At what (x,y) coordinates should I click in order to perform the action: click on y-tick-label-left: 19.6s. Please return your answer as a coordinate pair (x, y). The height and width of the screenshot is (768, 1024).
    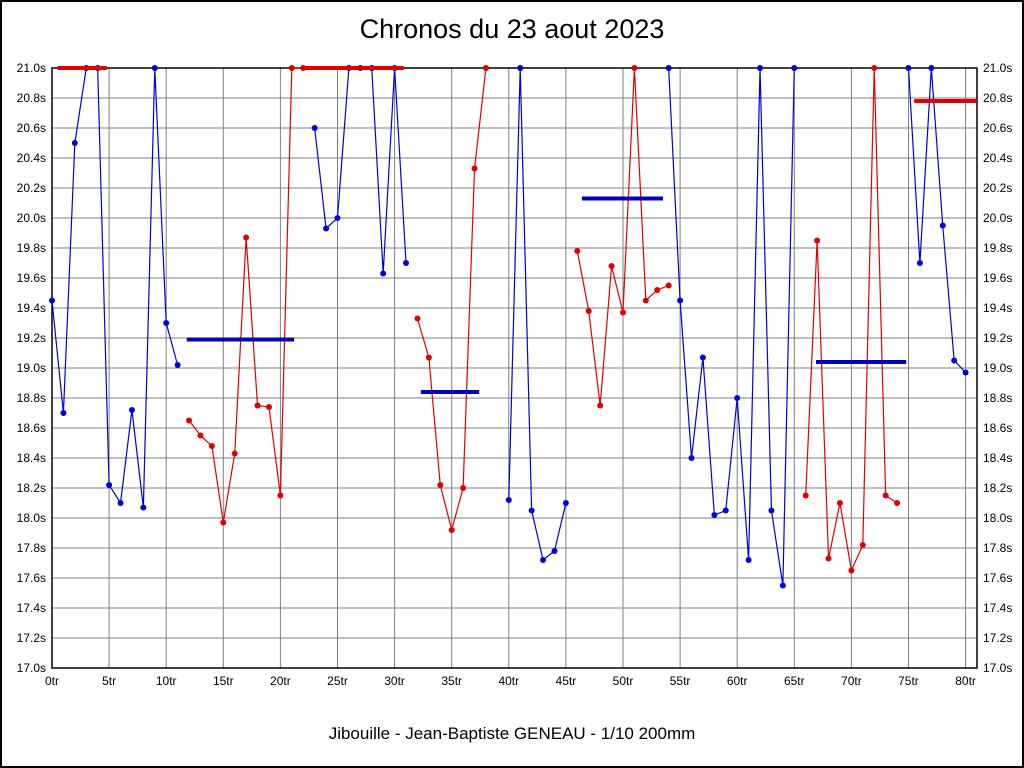
    Looking at the image, I should click on (31, 278).